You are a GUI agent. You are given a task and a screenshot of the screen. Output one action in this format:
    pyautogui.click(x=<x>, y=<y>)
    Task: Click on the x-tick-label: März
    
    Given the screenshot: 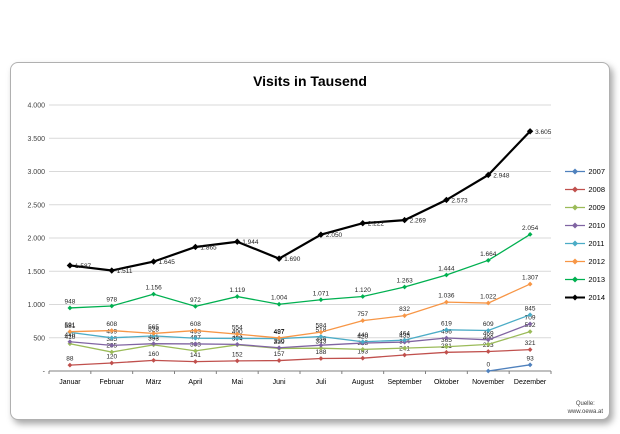 What is the action you would take?
    pyautogui.click(x=154, y=382)
    